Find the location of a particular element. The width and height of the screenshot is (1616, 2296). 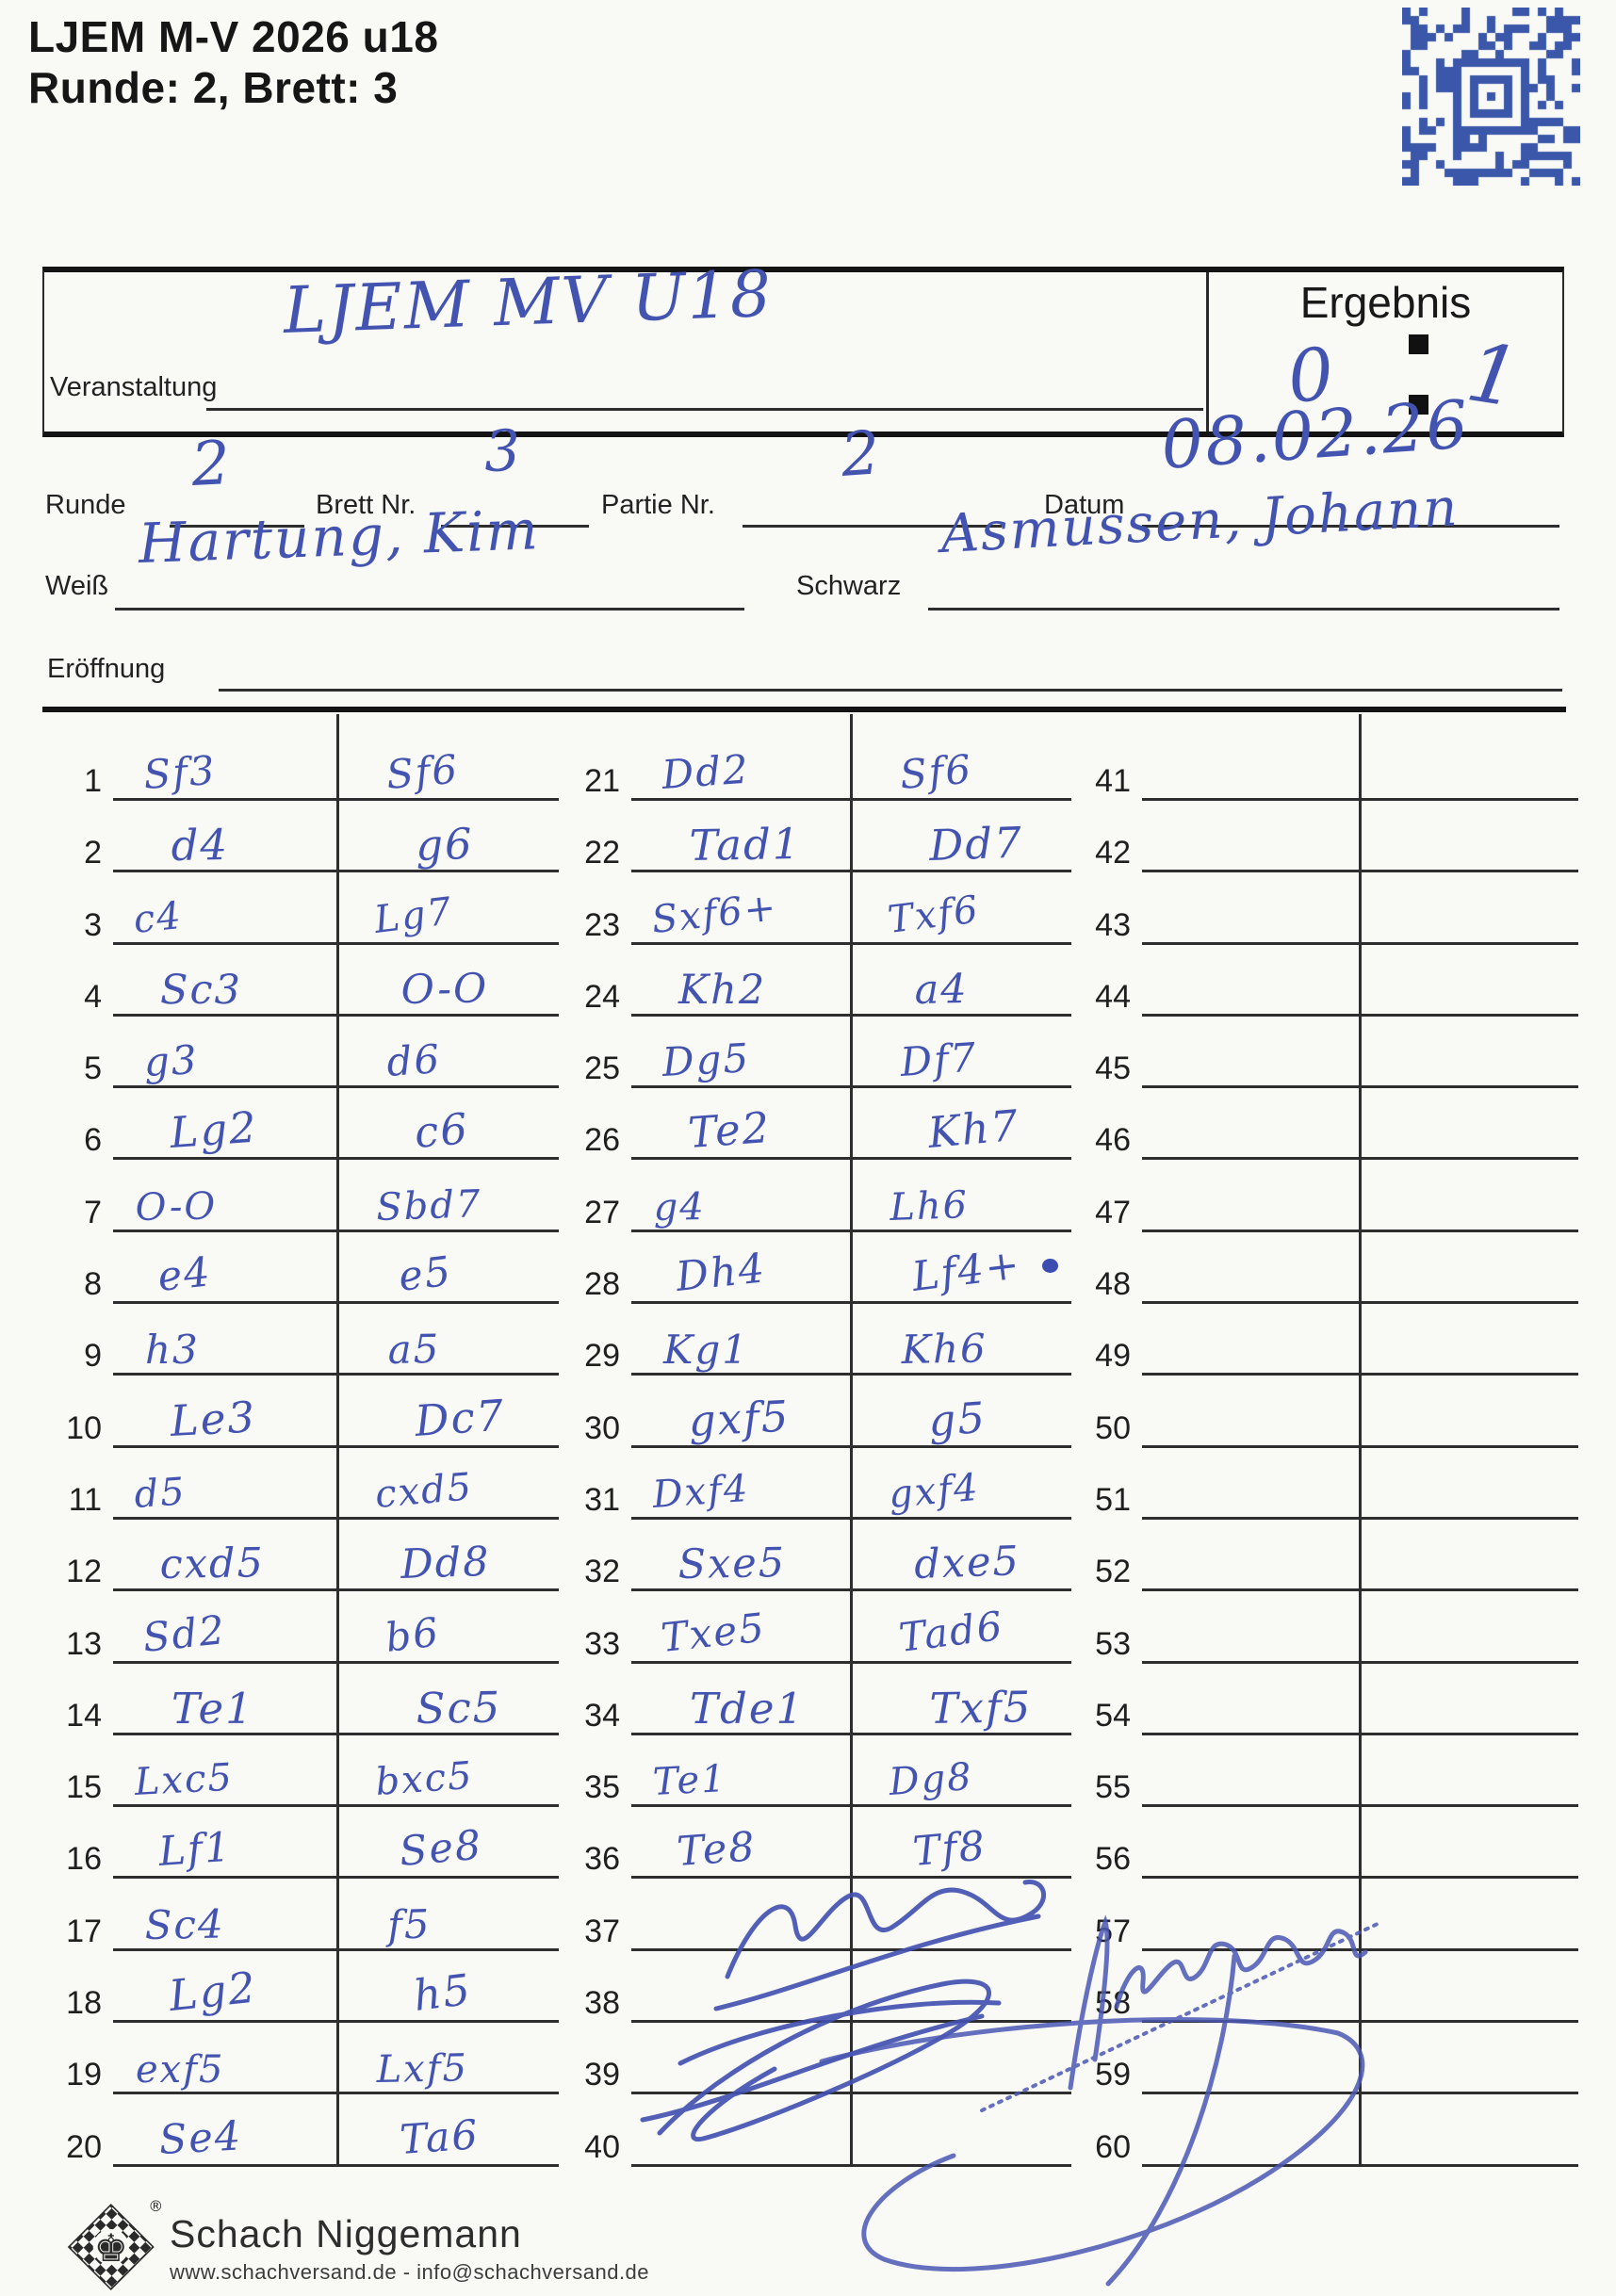

move-row: 31 Dxf4 gxf4 is located at coordinates (825, 1483).